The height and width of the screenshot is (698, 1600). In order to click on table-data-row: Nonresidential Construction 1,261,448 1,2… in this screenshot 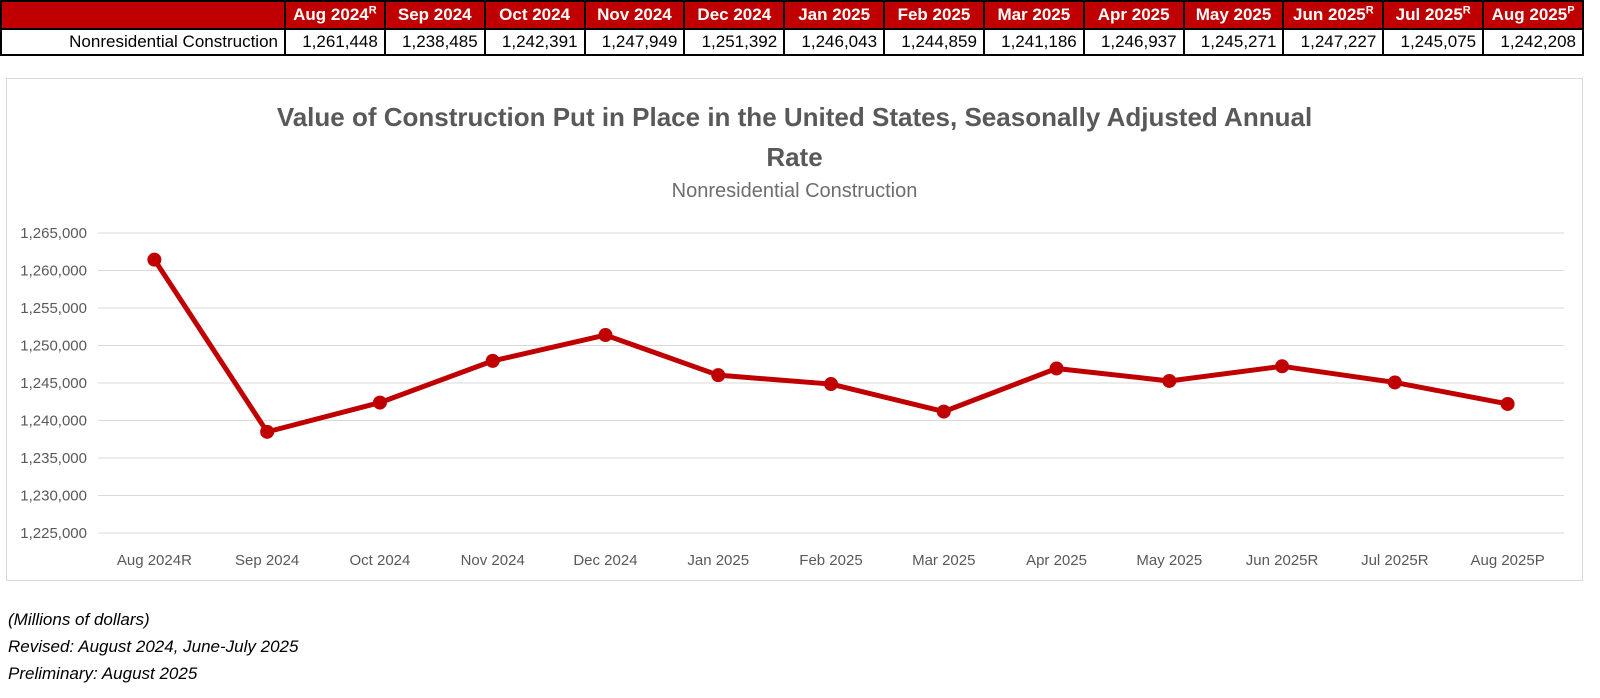, I will do `click(792, 42)`.